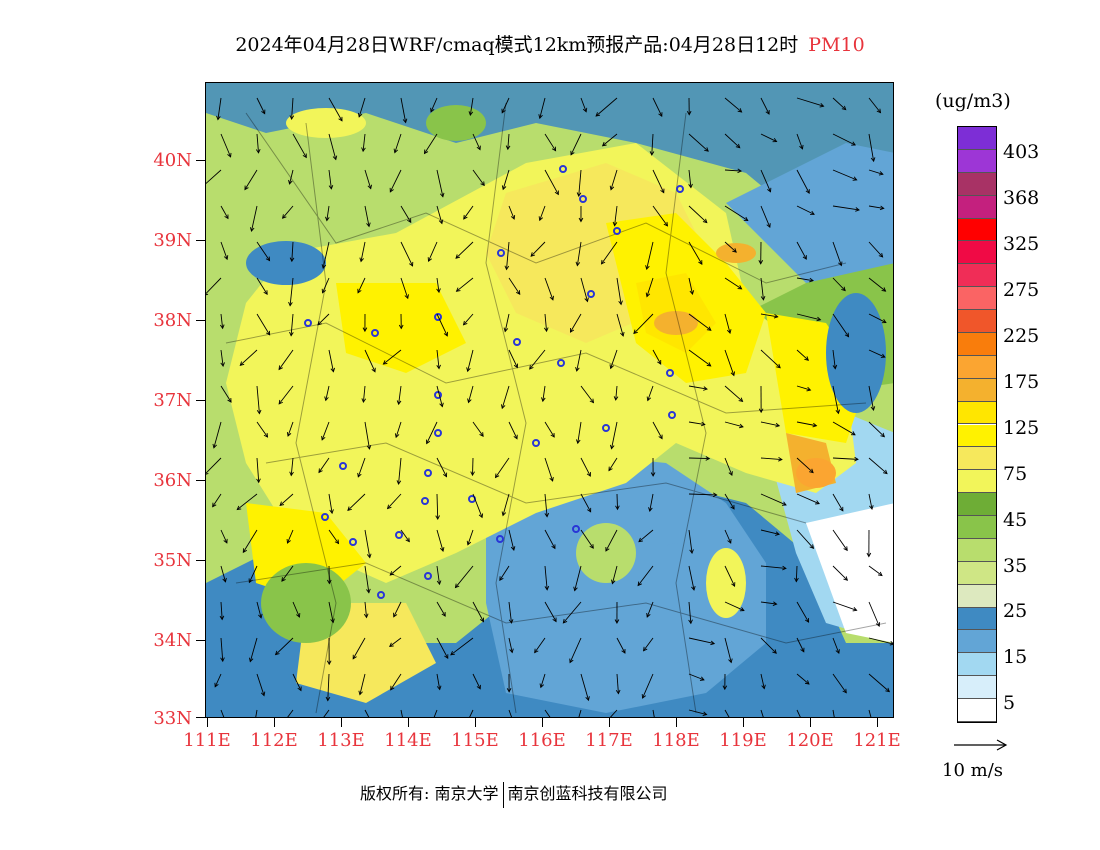  What do you see at coordinates (200, 160) in the screenshot?
I see `lat-tick` at bounding box center [200, 160].